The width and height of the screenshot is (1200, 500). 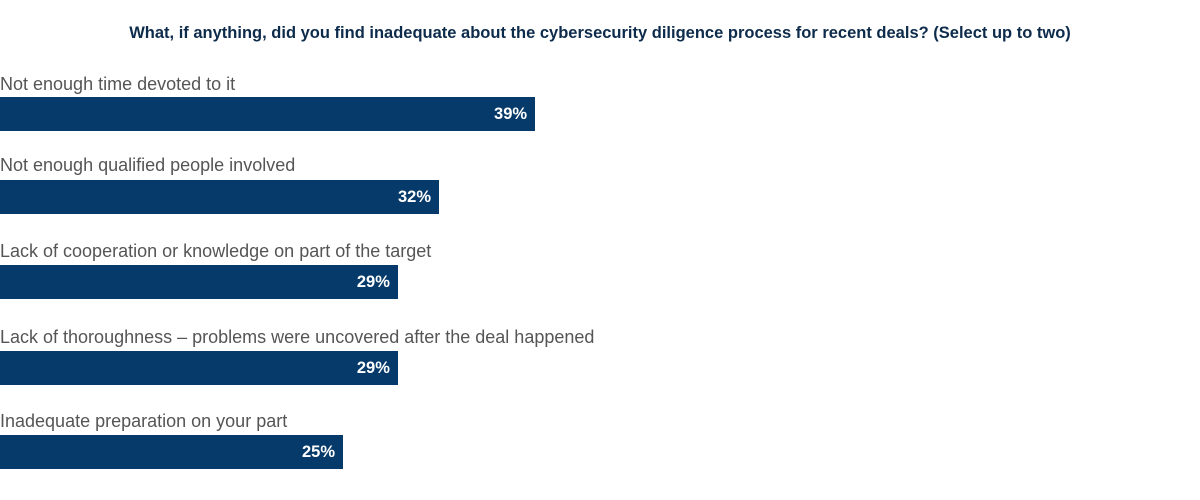 I want to click on category-label: Not enough qualified people involved, so click(x=148, y=165).